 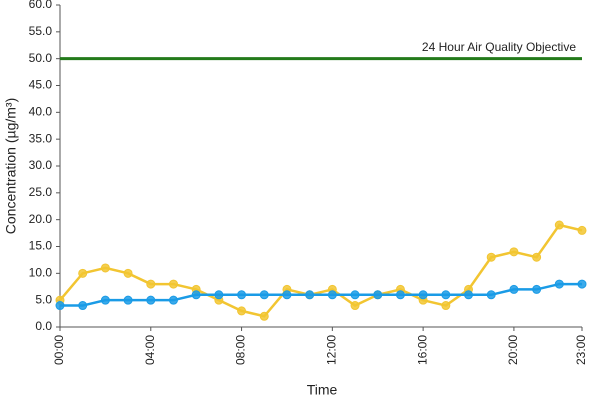 What do you see at coordinates (41, 246) in the screenshot?
I see `y-tick-label: 15.0` at bounding box center [41, 246].